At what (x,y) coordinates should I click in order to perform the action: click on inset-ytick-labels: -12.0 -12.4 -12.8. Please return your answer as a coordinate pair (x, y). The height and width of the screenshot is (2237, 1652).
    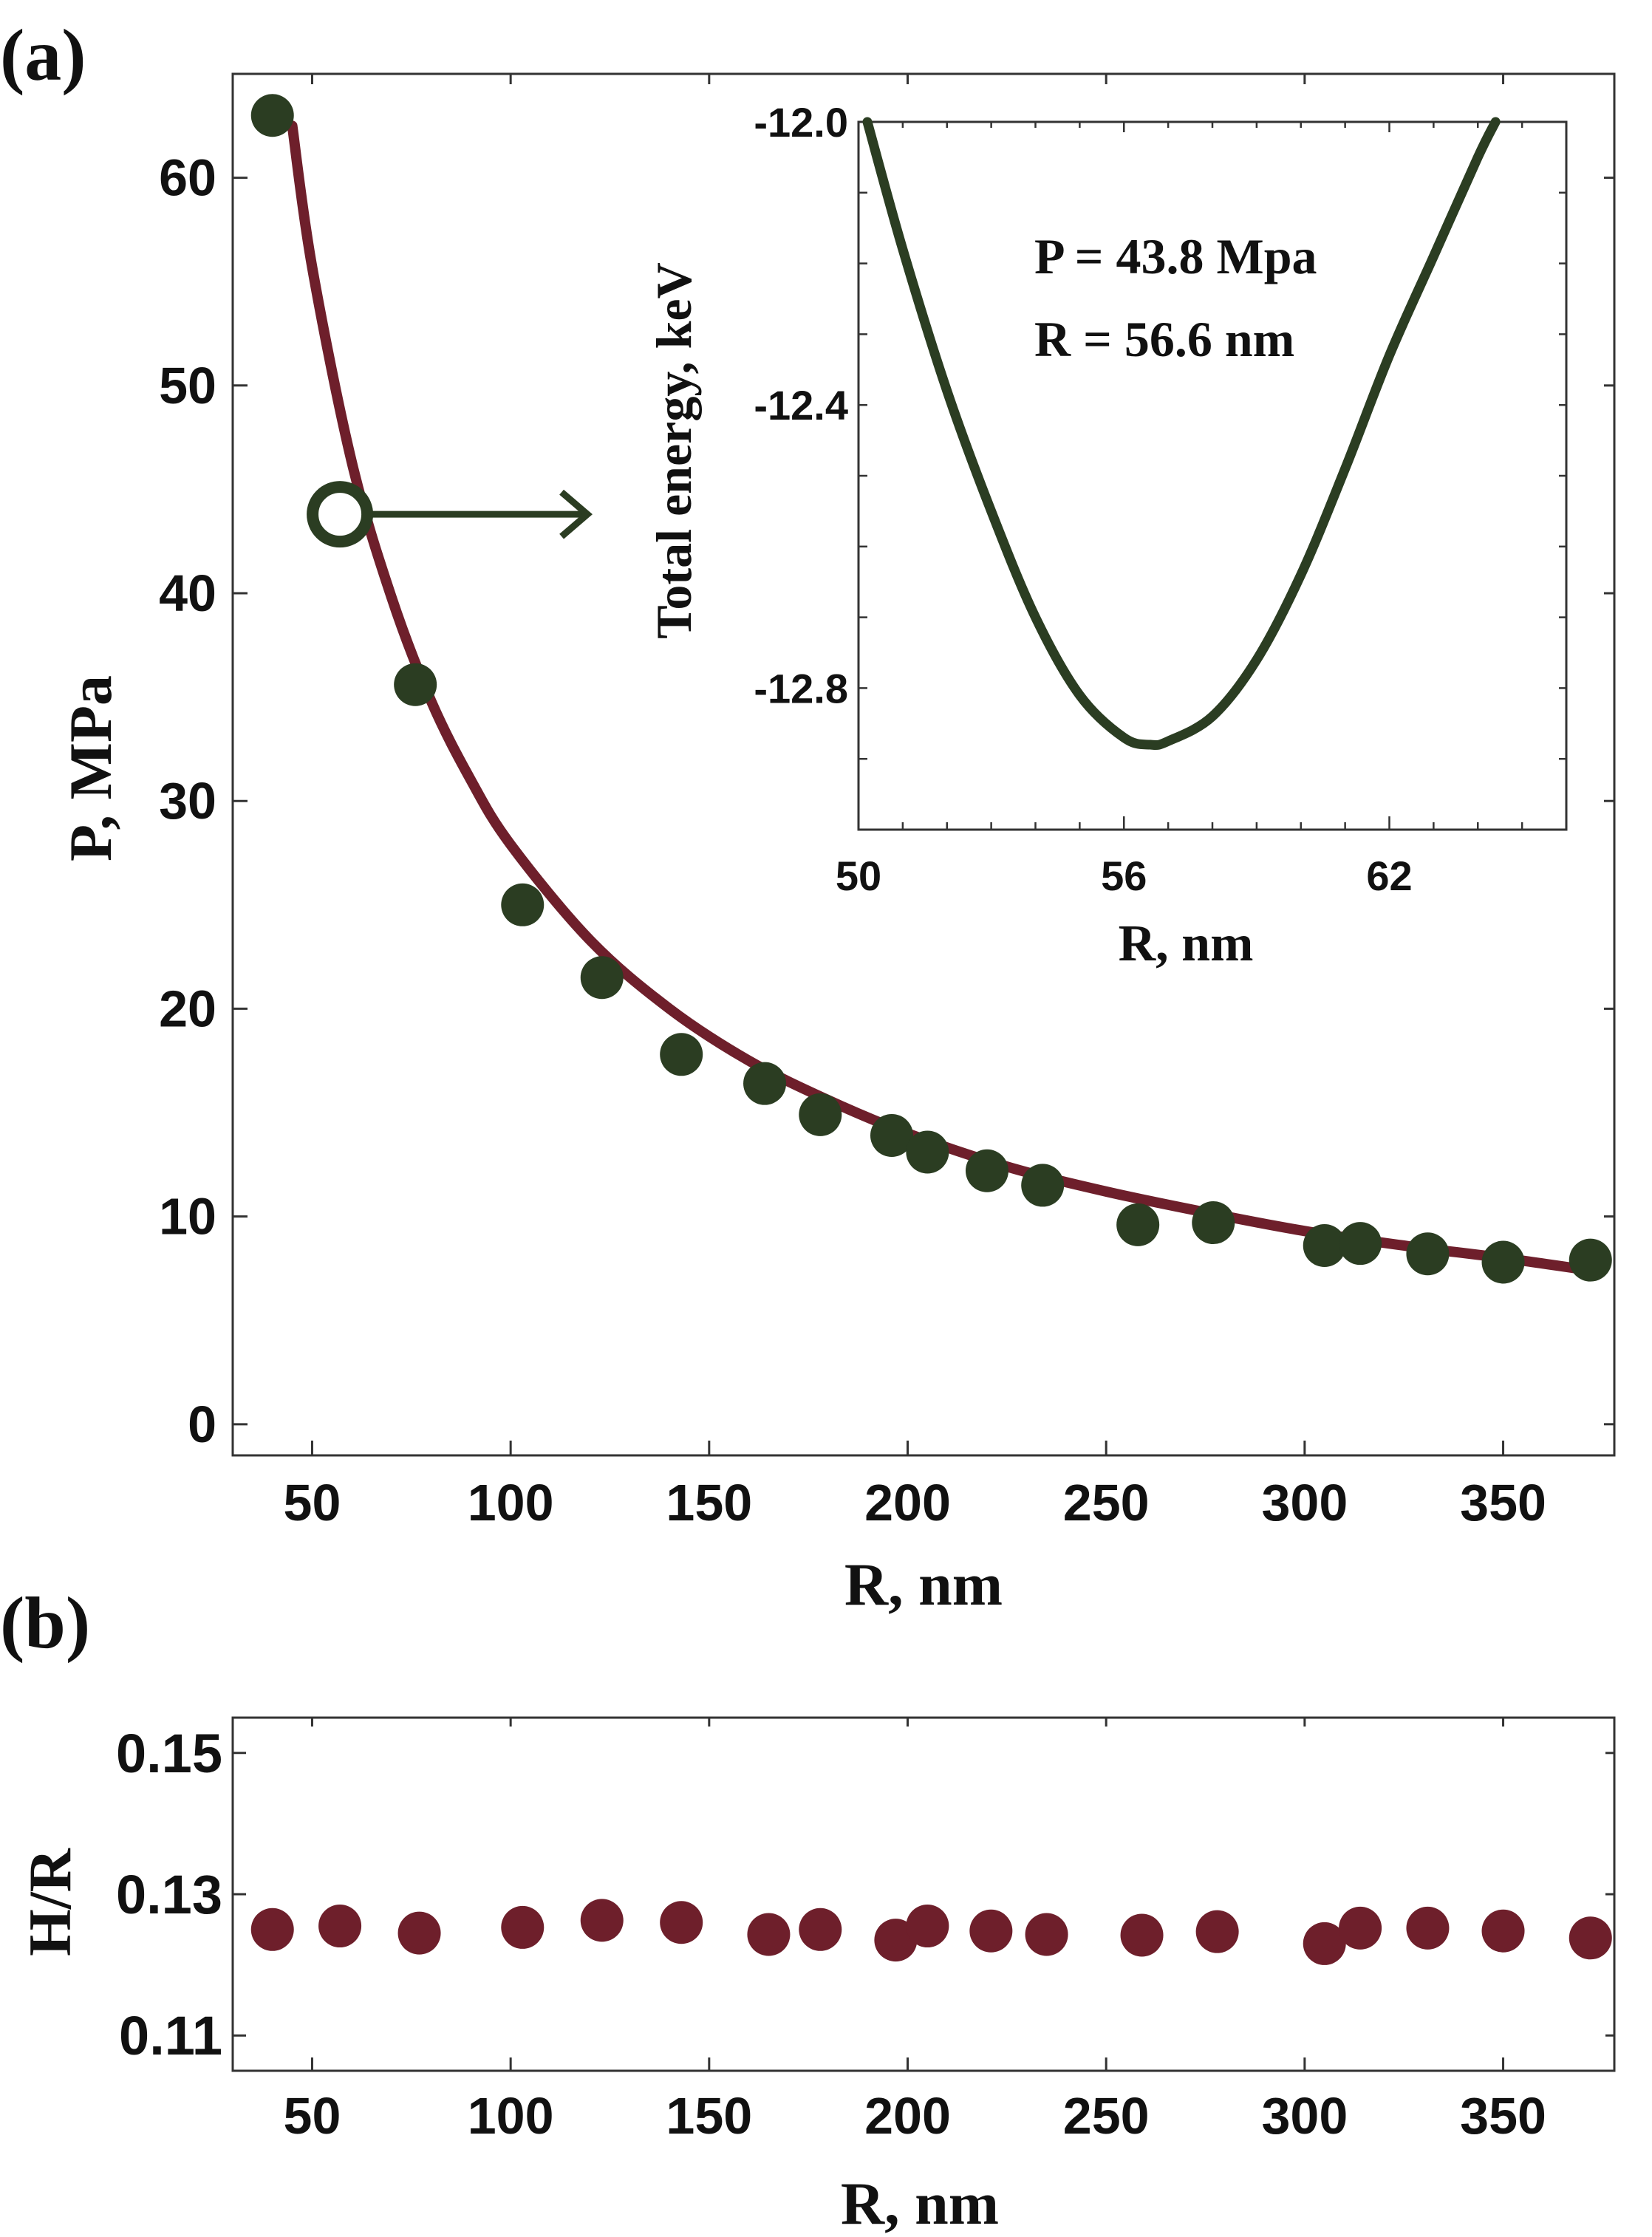
    Looking at the image, I should click on (801, 405).